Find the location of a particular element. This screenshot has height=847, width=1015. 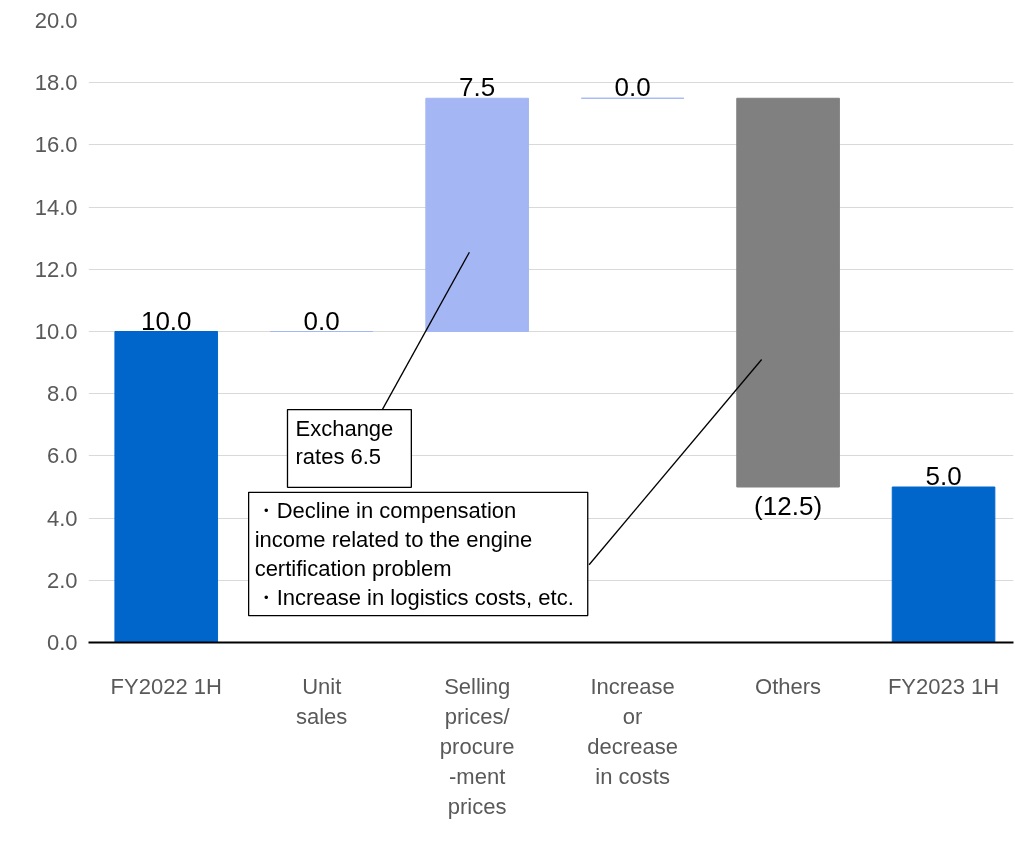

x-tick-label: Selling prices/ procure -ment prices is located at coordinates (477, 746).